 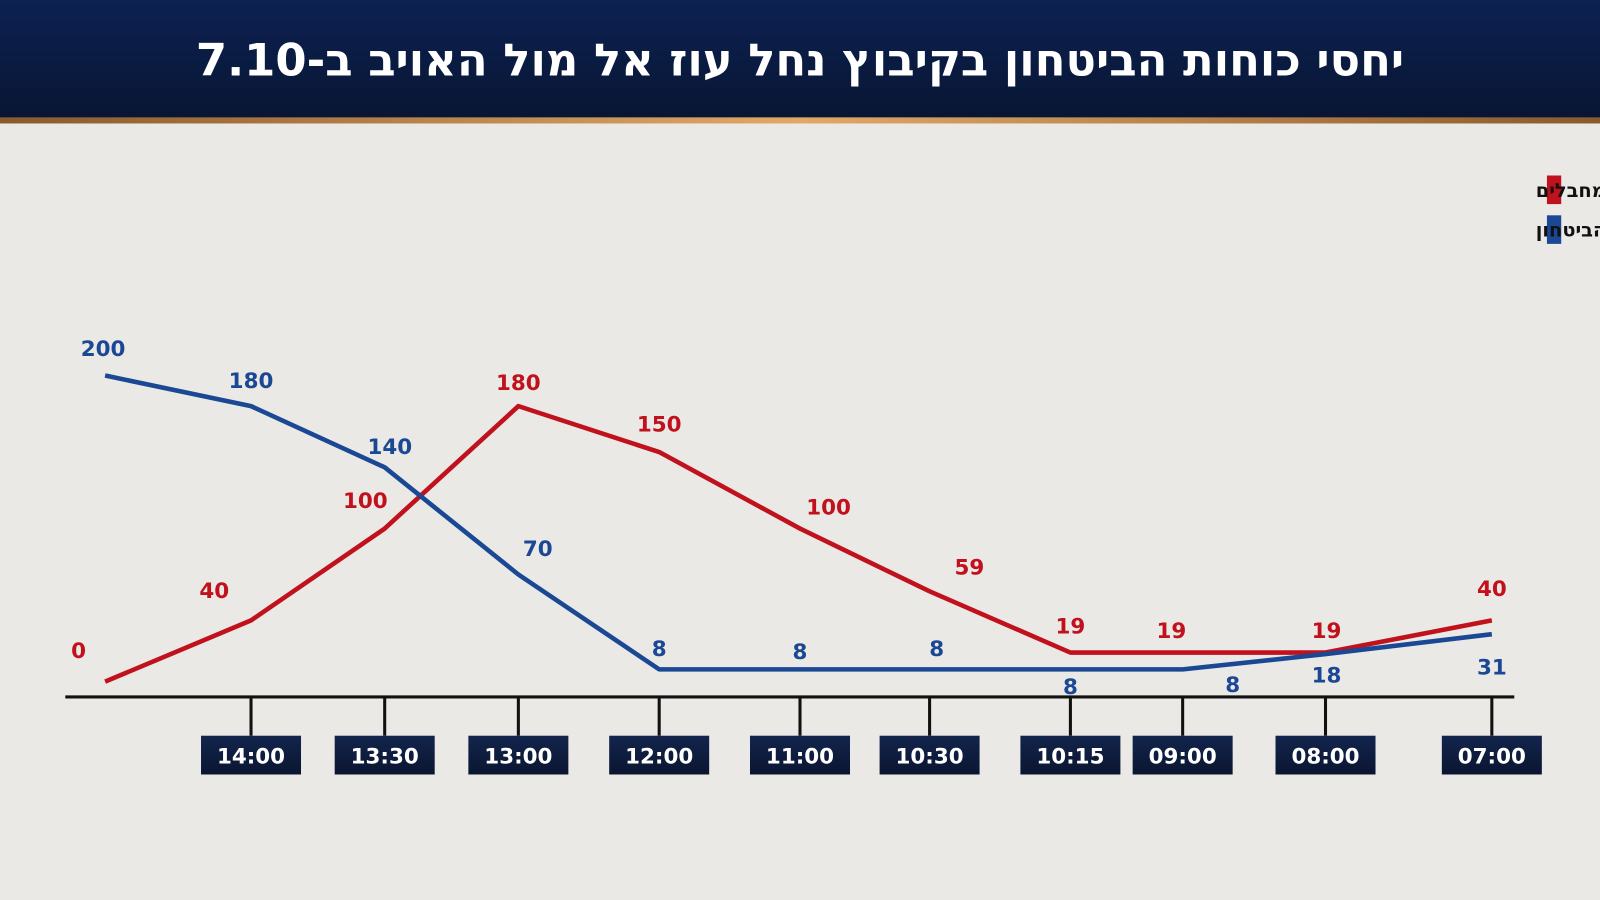 I want to click on x-tick-label: 13:00, so click(x=518, y=756).